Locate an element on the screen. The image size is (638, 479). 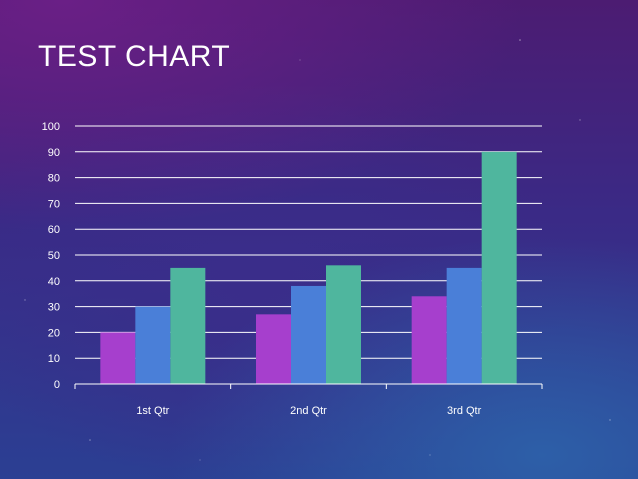
y-tick-label: 10 is located at coordinates (54, 359).